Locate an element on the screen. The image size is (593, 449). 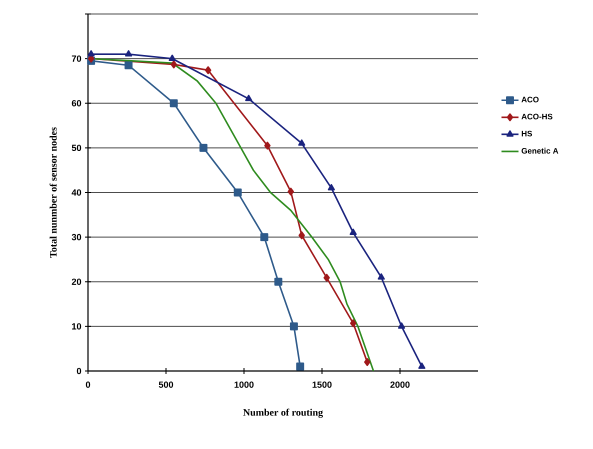
y-tick-label: 0 is located at coordinates (79, 371).